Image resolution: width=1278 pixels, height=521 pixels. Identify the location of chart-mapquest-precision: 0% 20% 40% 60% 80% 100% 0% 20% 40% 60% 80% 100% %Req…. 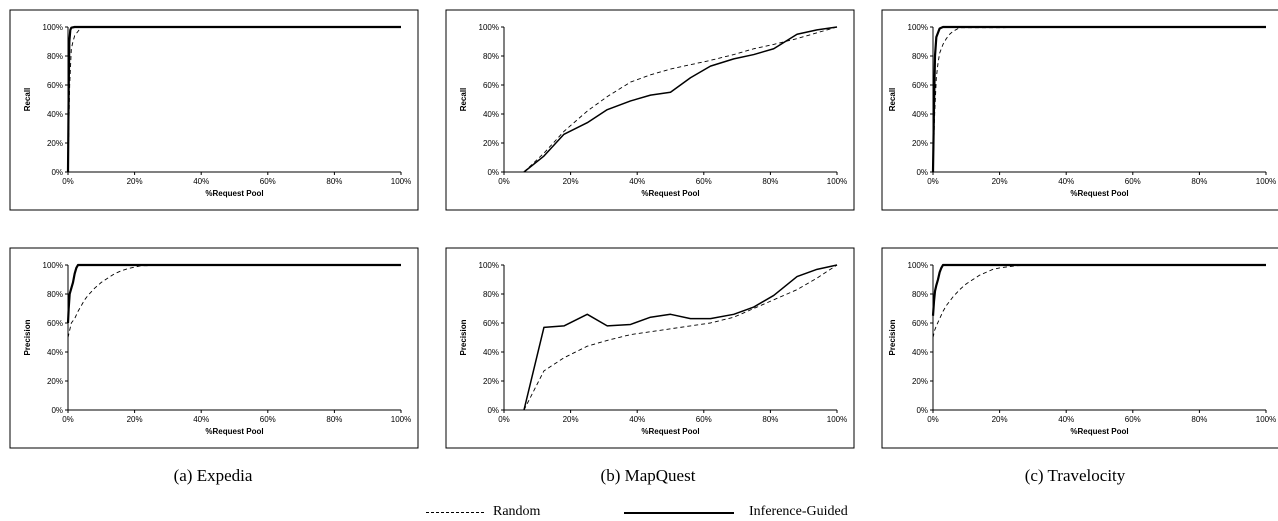
(650, 348).